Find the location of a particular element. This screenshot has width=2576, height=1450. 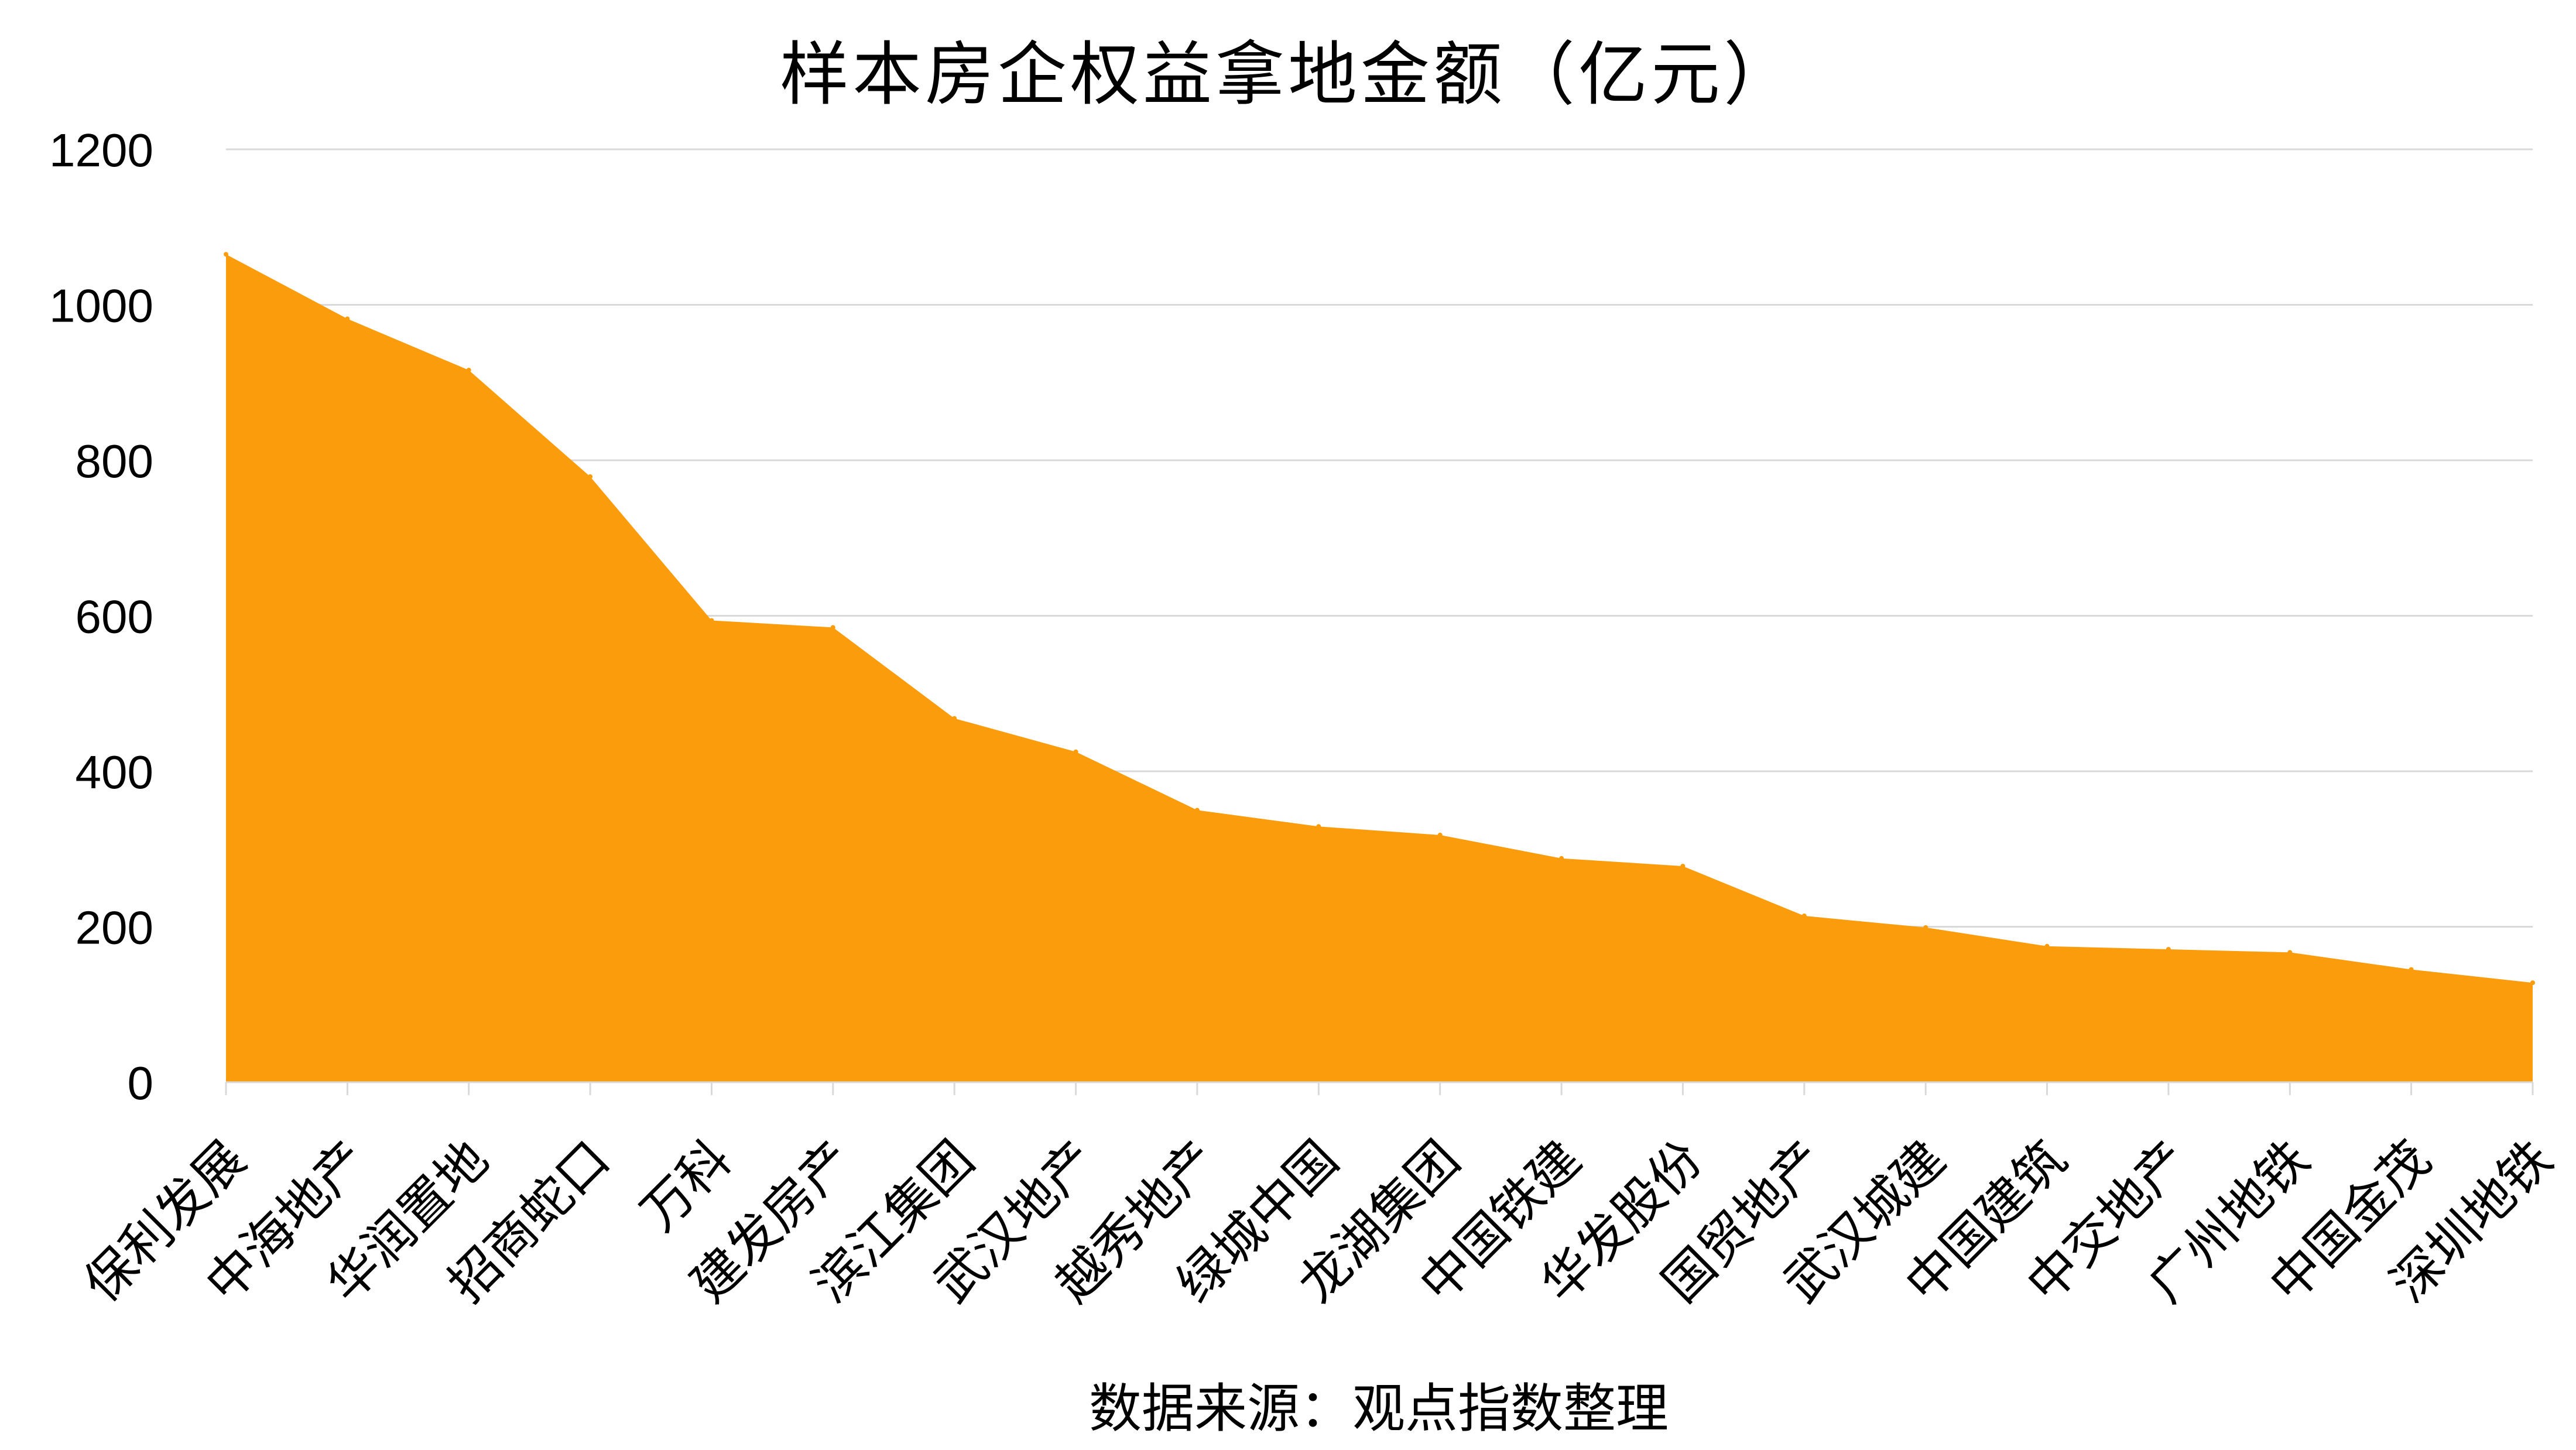

chart-title: 样本房企权益拿地金额（亿元） is located at coordinates (1288, 74).